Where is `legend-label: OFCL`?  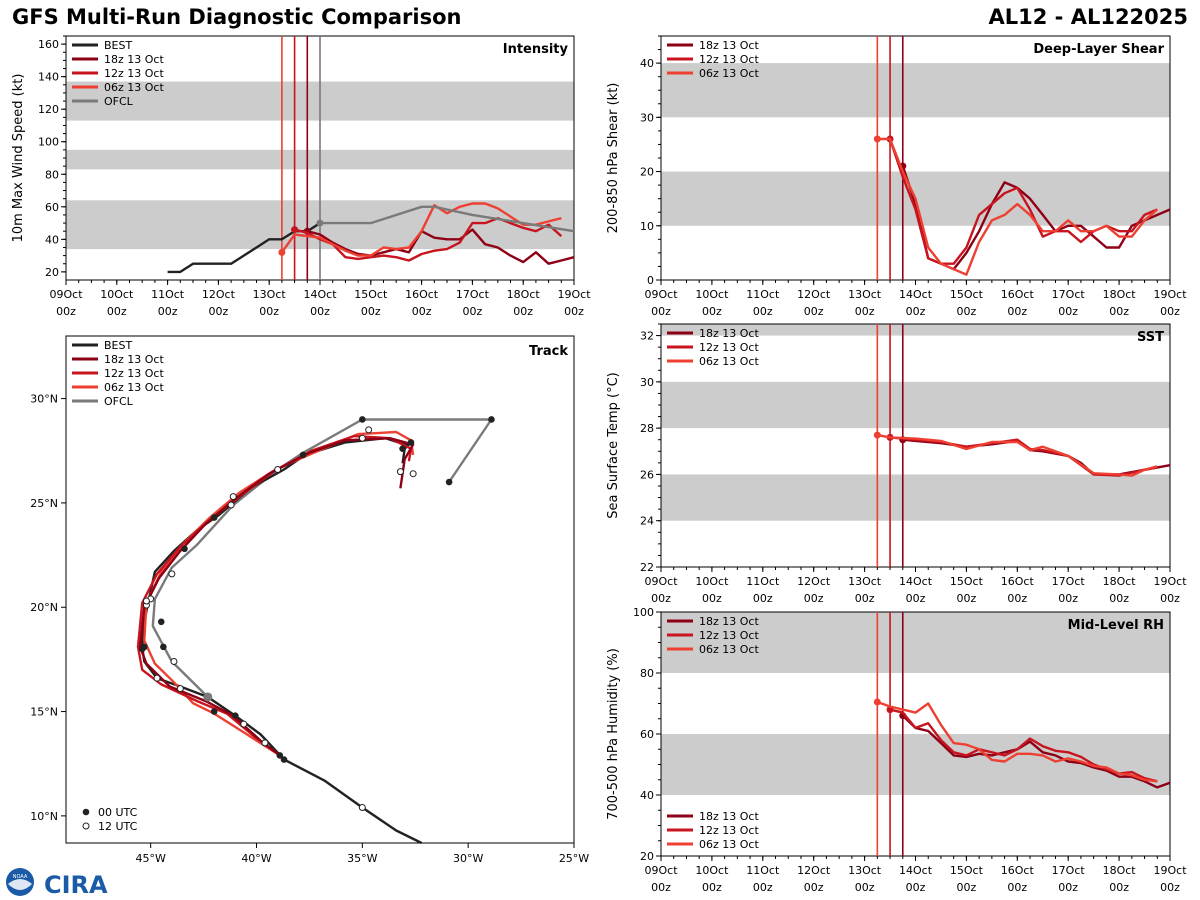 legend-label: OFCL is located at coordinates (119, 401).